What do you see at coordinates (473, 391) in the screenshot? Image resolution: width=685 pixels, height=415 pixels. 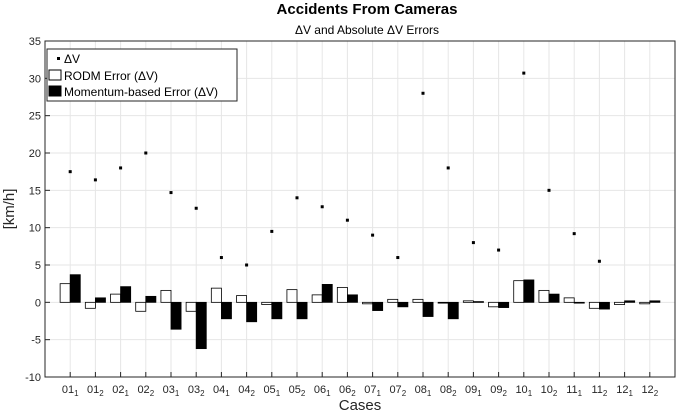 I see `x-tick-label: 091` at bounding box center [473, 391].